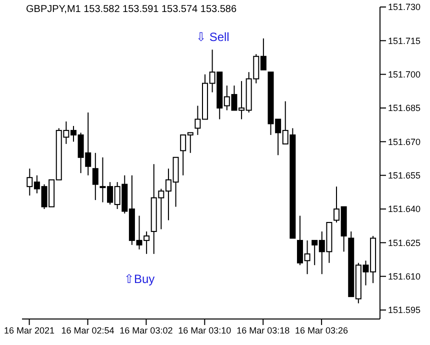 Image resolution: width=430 pixels, height=345 pixels. What do you see at coordinates (95, 176) in the screenshot?
I see `candlestick` at bounding box center [95, 176].